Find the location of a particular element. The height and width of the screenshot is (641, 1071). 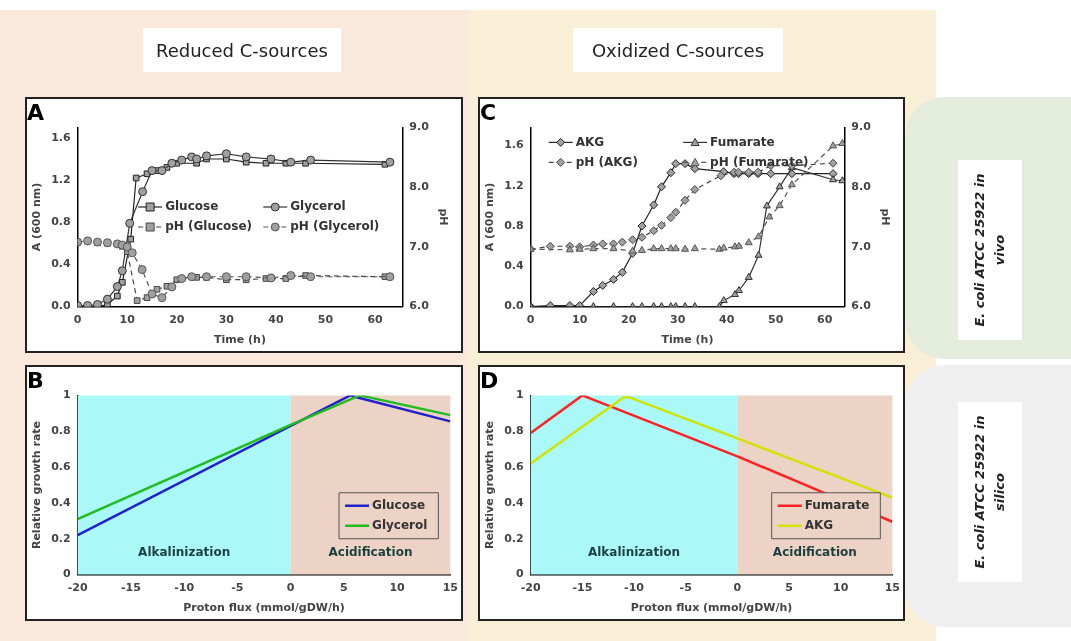

legend-label: pH (Glucose) is located at coordinates (209, 226).